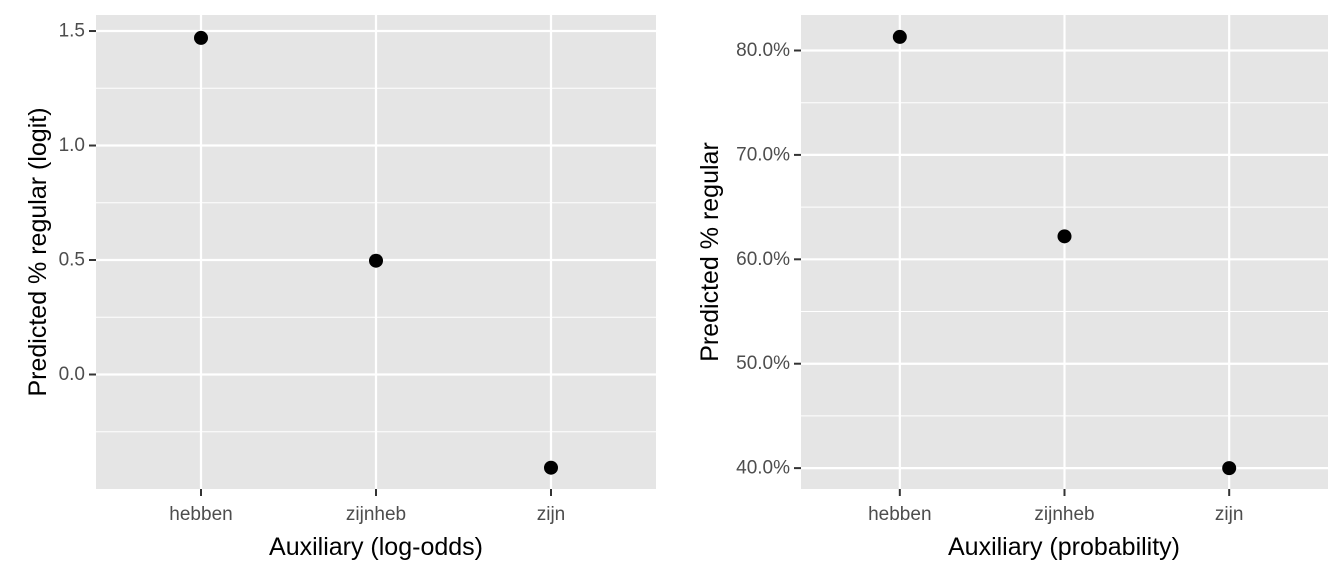 This screenshot has width=1344, height=581. I want to click on chart-1-x-axis-title: Auxiliary (log-odds), so click(376, 547).